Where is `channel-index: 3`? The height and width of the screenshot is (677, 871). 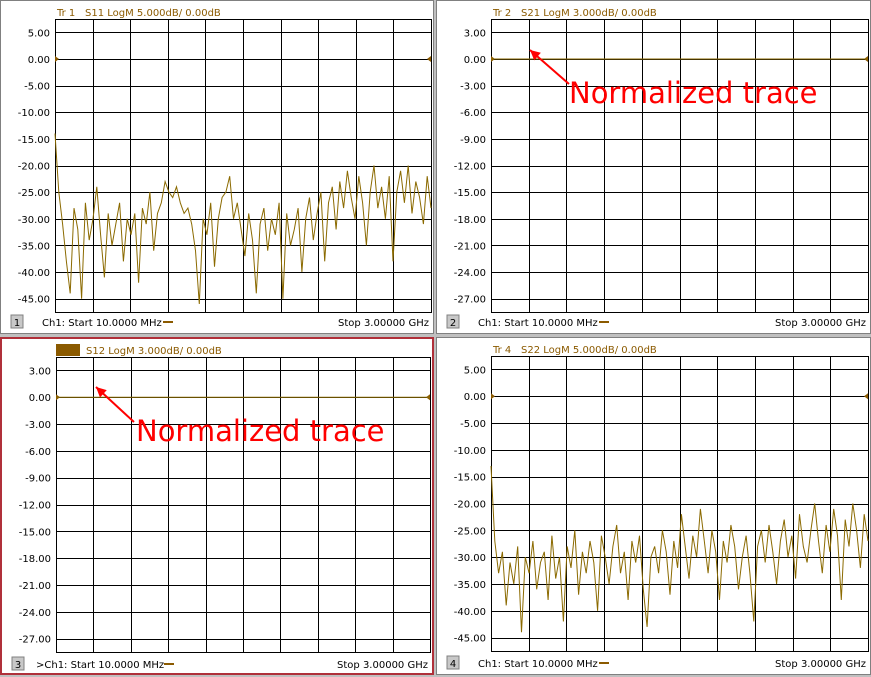 channel-index: 3 is located at coordinates (18, 665).